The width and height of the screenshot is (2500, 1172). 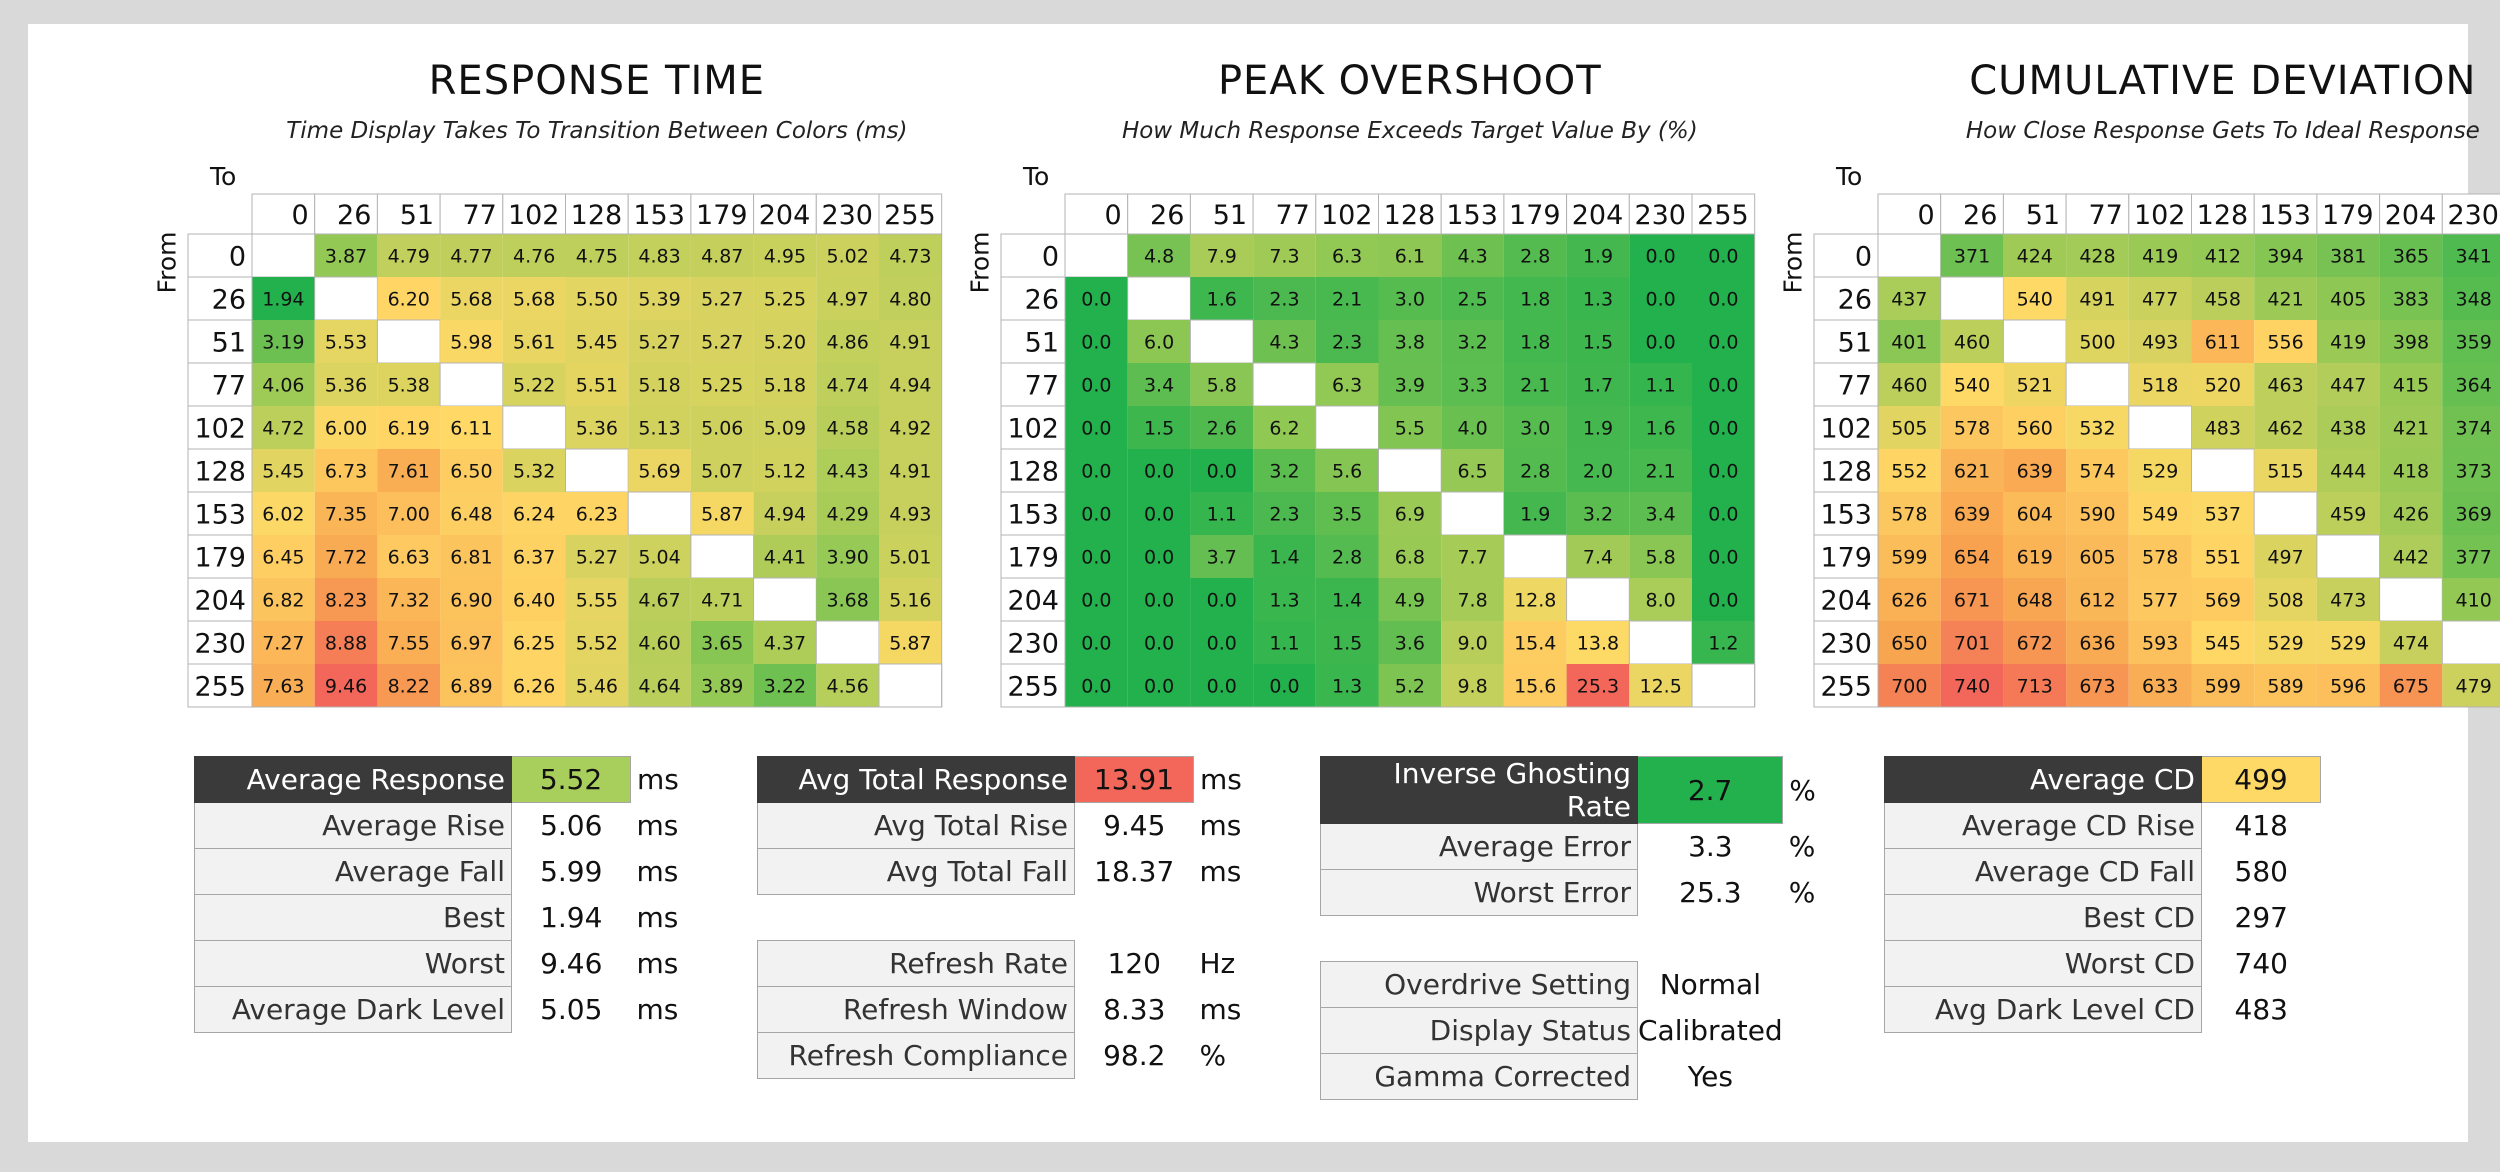 What do you see at coordinates (1661, 257) in the screenshot?
I see `cell-value-label: 0.0` at bounding box center [1661, 257].